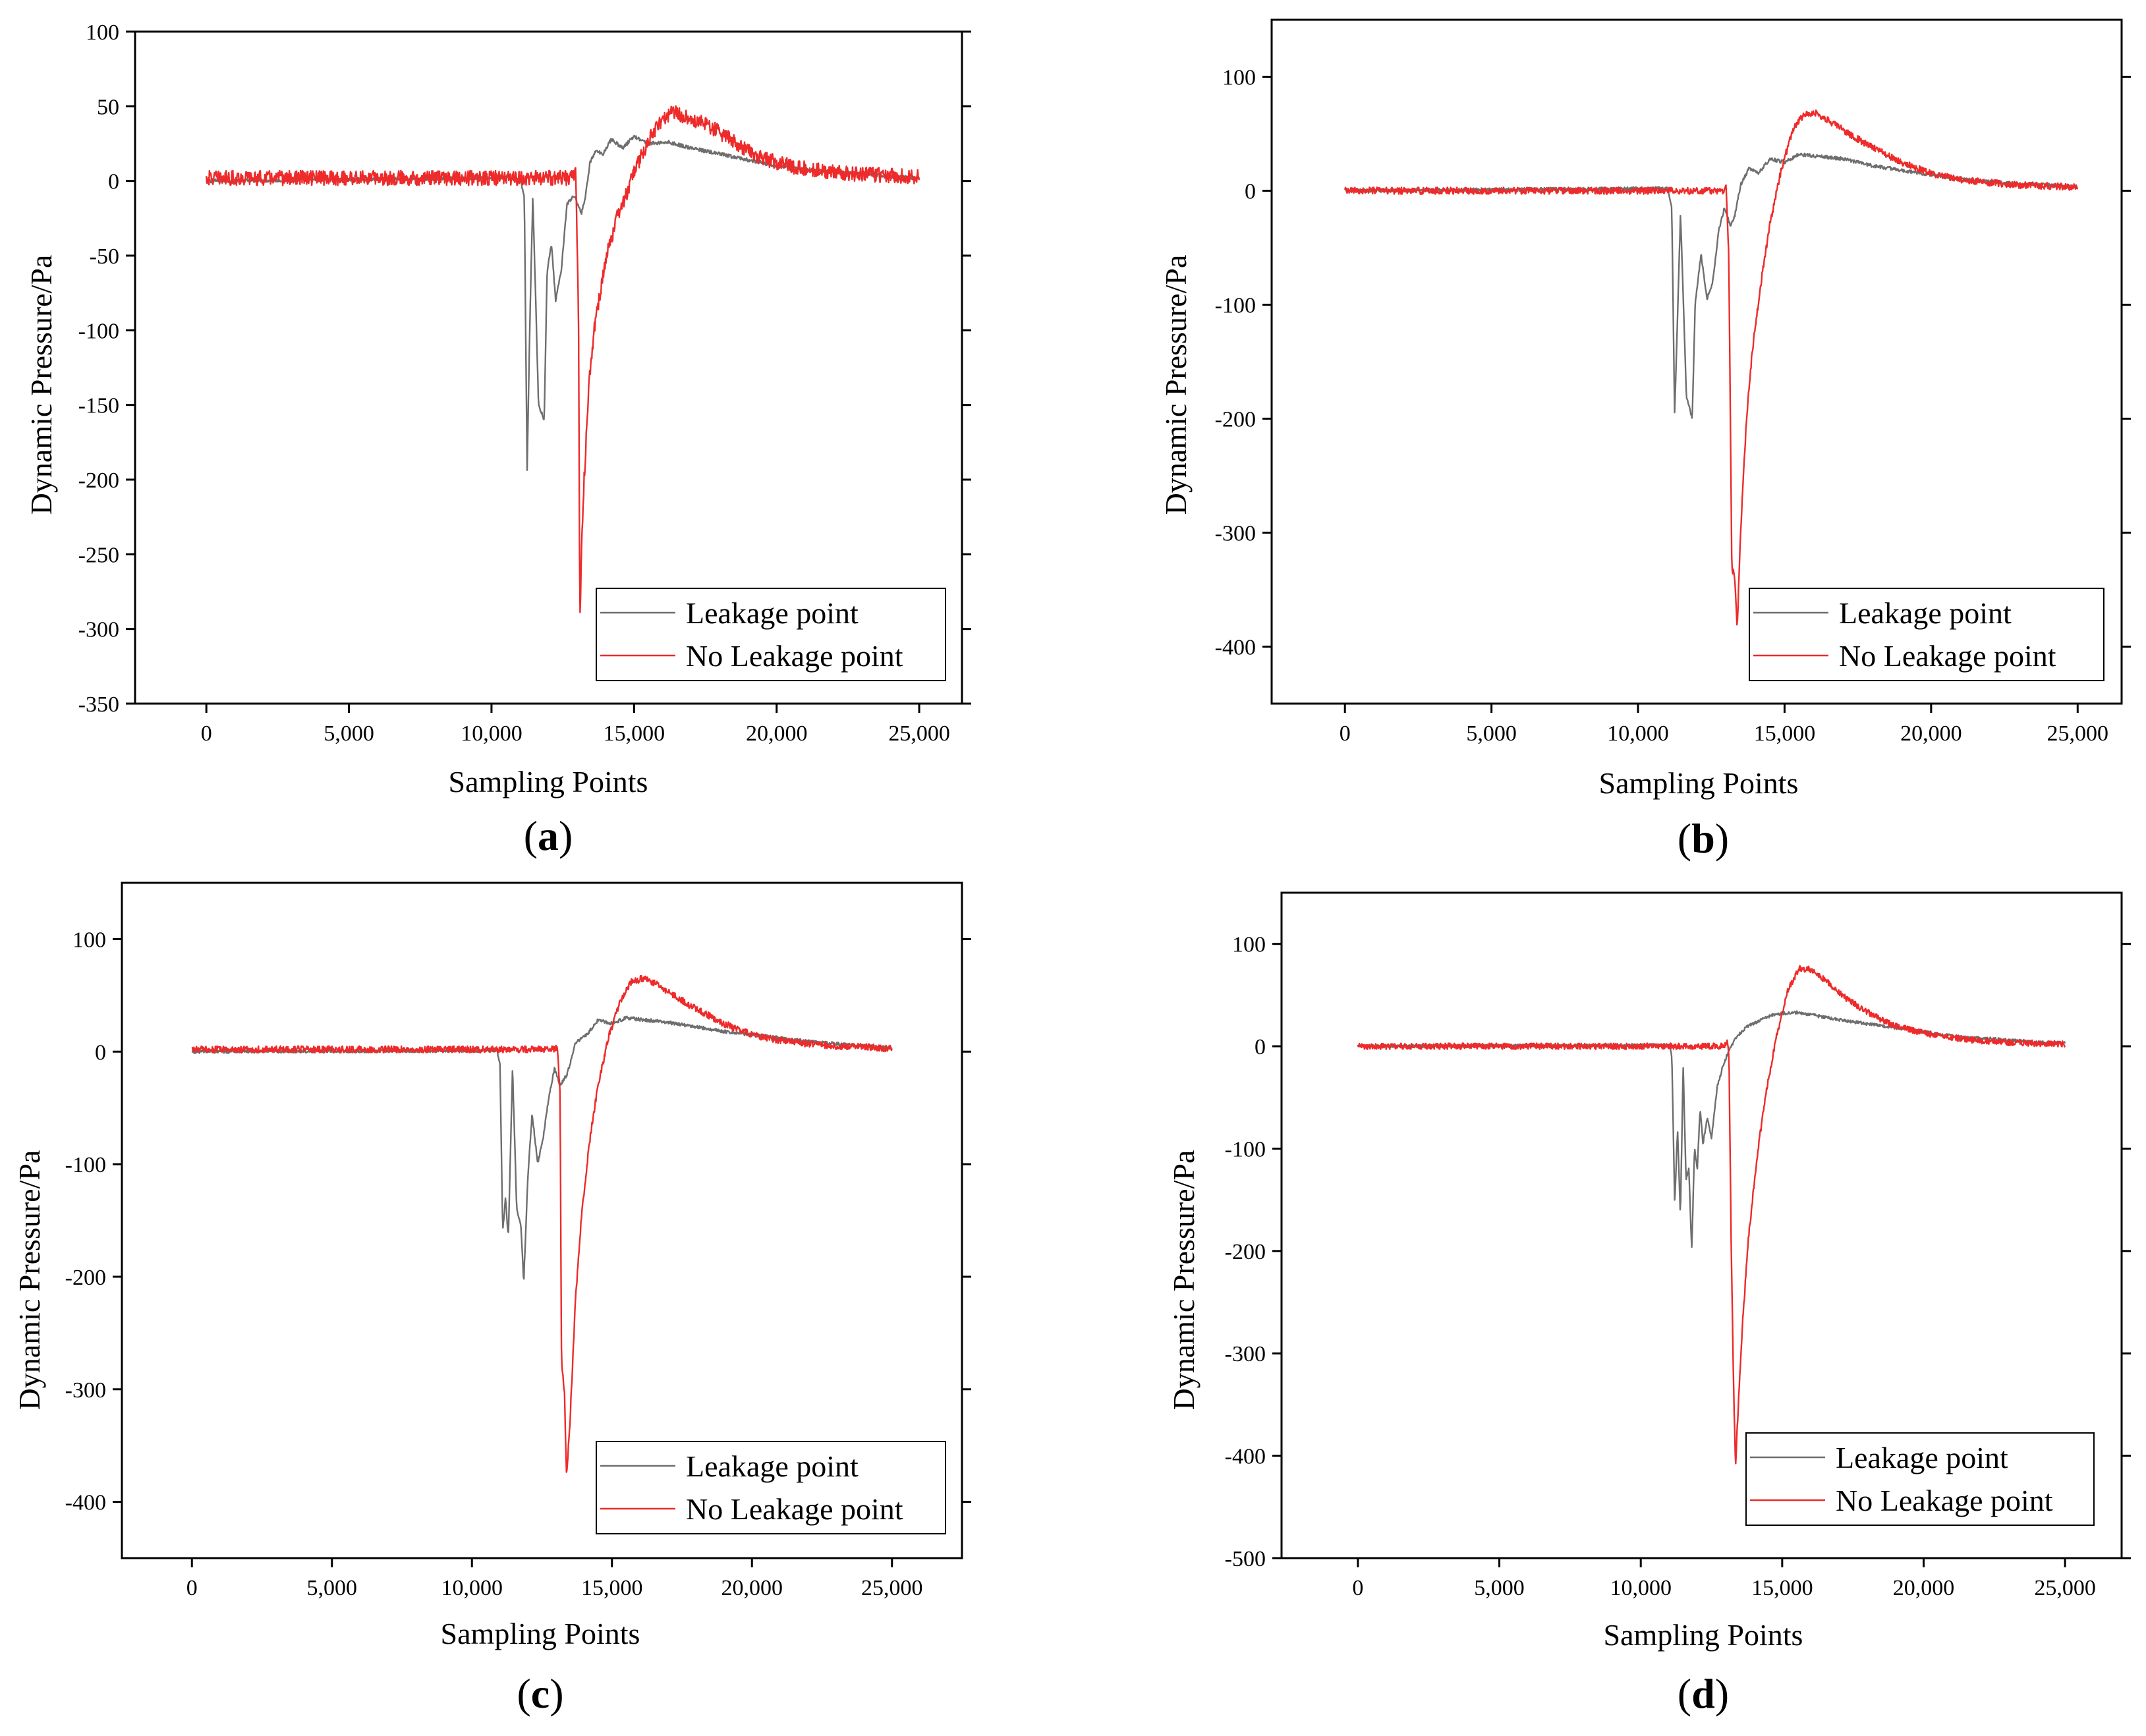 This screenshot has width=2146, height=1736. Describe the element at coordinates (540, 1693) in the screenshot. I see `panel-label-c: (c)` at that location.